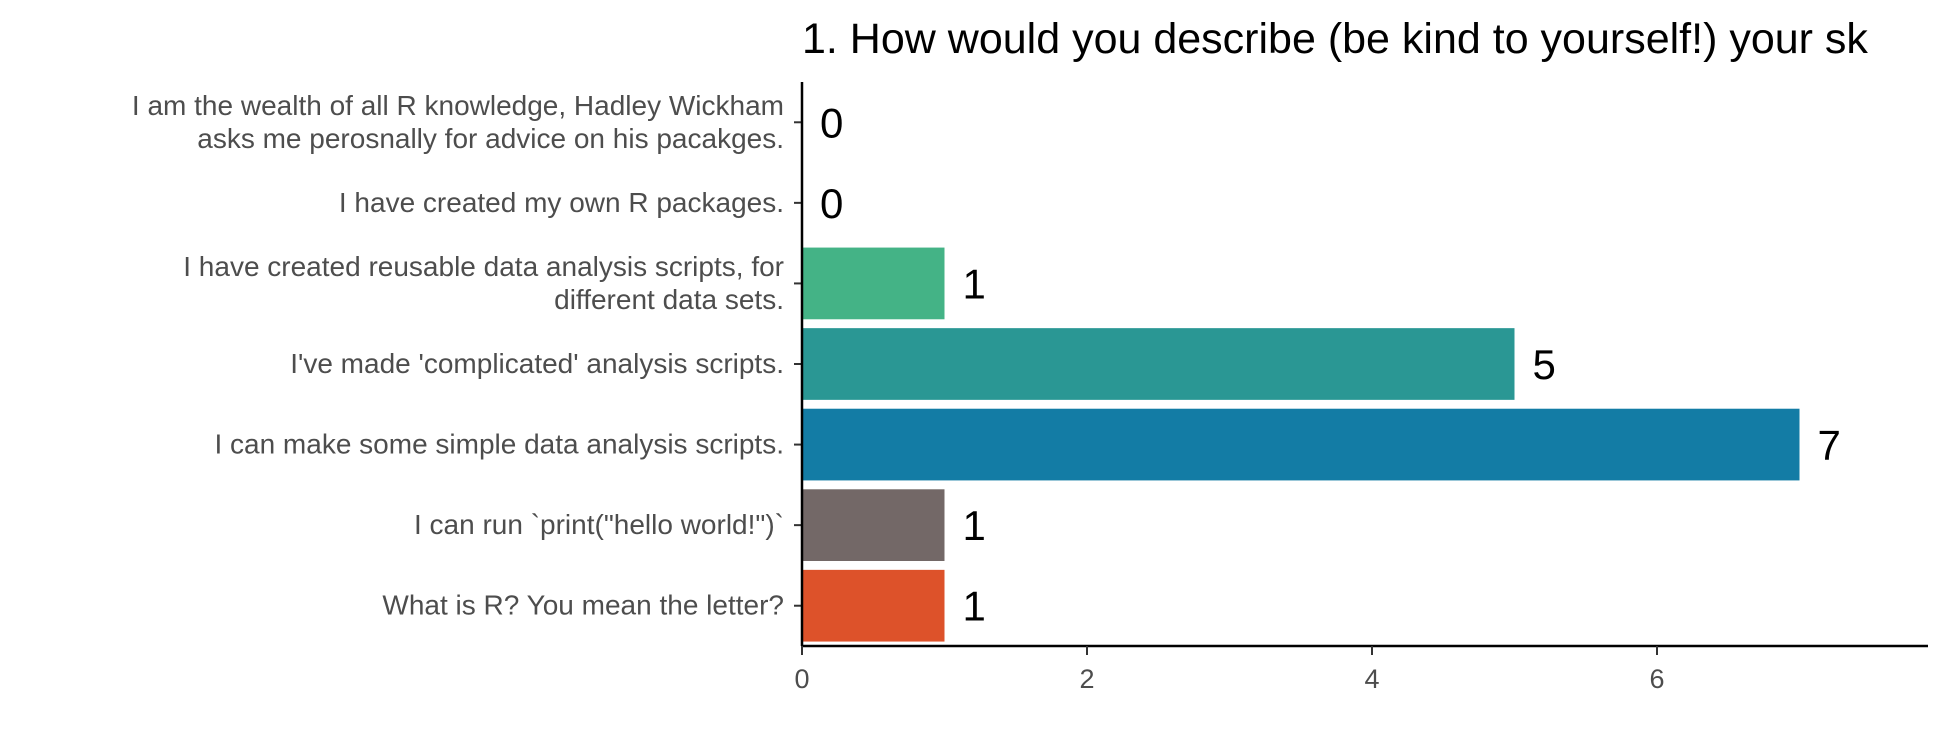 The image size is (1944, 756). Describe the element at coordinates (1829, 445) in the screenshot. I see `value-label: 7` at that location.